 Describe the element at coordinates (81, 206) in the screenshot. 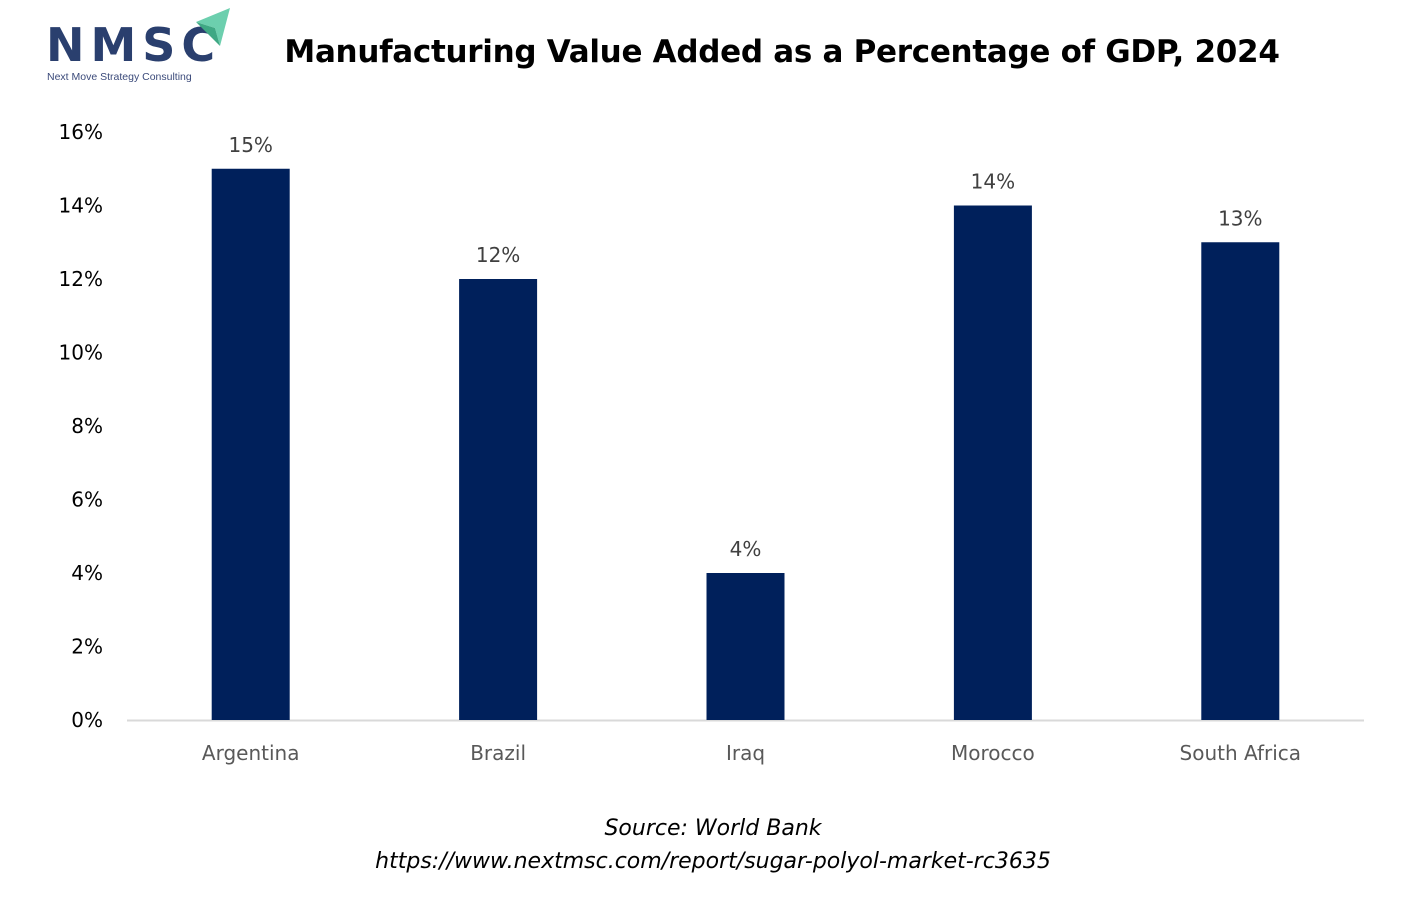

I see `y-tick-label: 14%` at that location.